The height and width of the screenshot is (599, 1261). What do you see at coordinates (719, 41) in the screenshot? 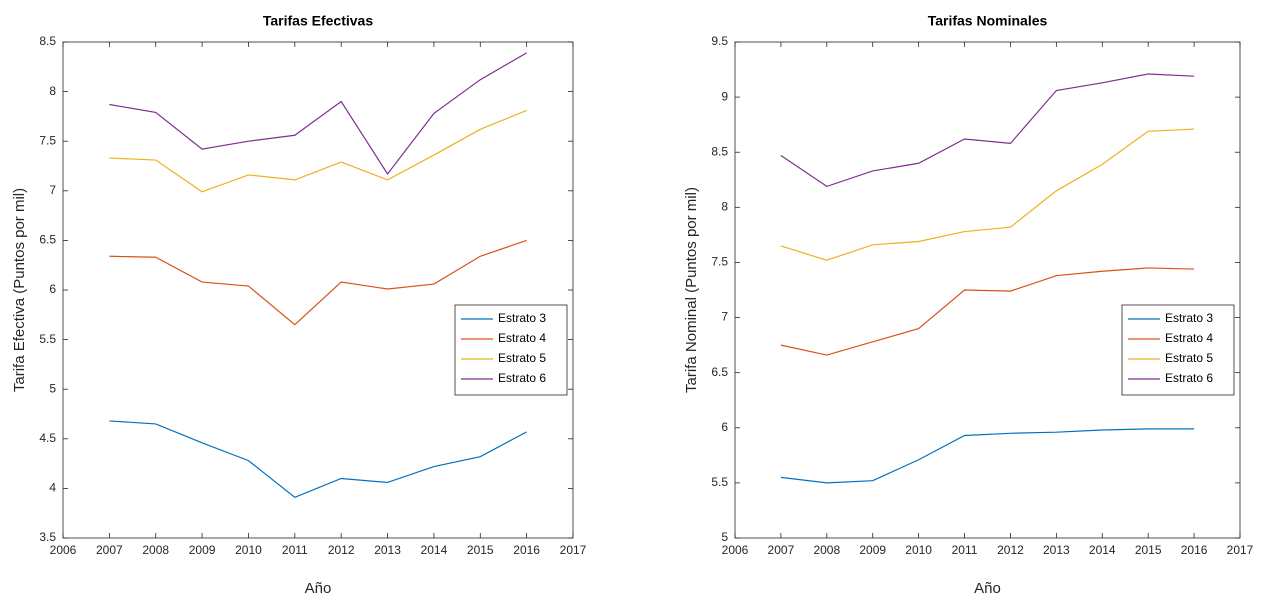
I see `y-tick-label: 9.5` at bounding box center [719, 41].